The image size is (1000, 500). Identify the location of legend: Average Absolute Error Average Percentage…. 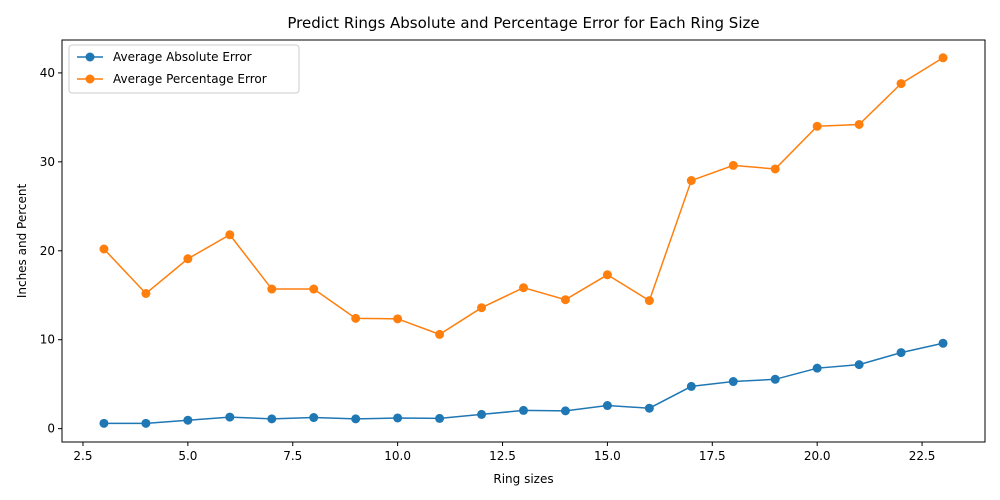
(184, 69).